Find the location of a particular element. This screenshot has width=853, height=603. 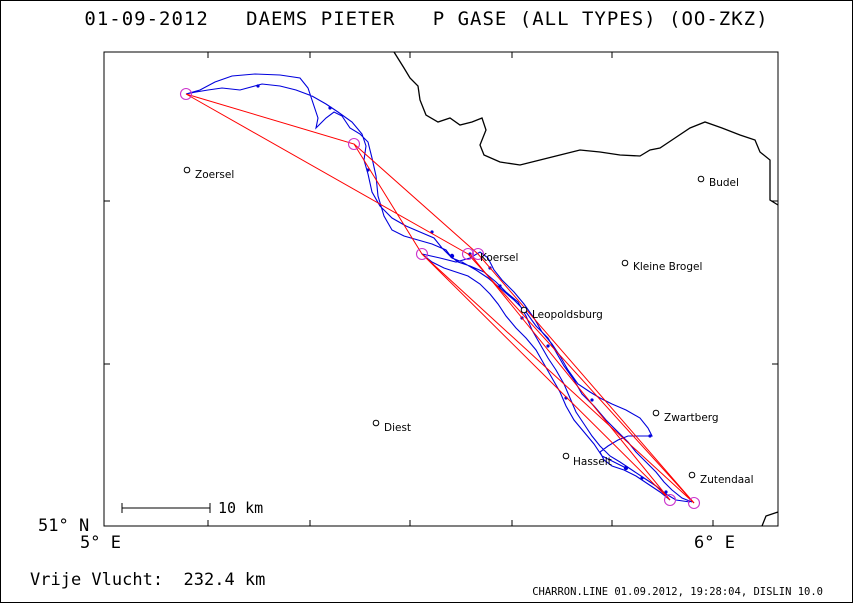

town-zutendaal: Zutendaal is located at coordinates (721, 478).